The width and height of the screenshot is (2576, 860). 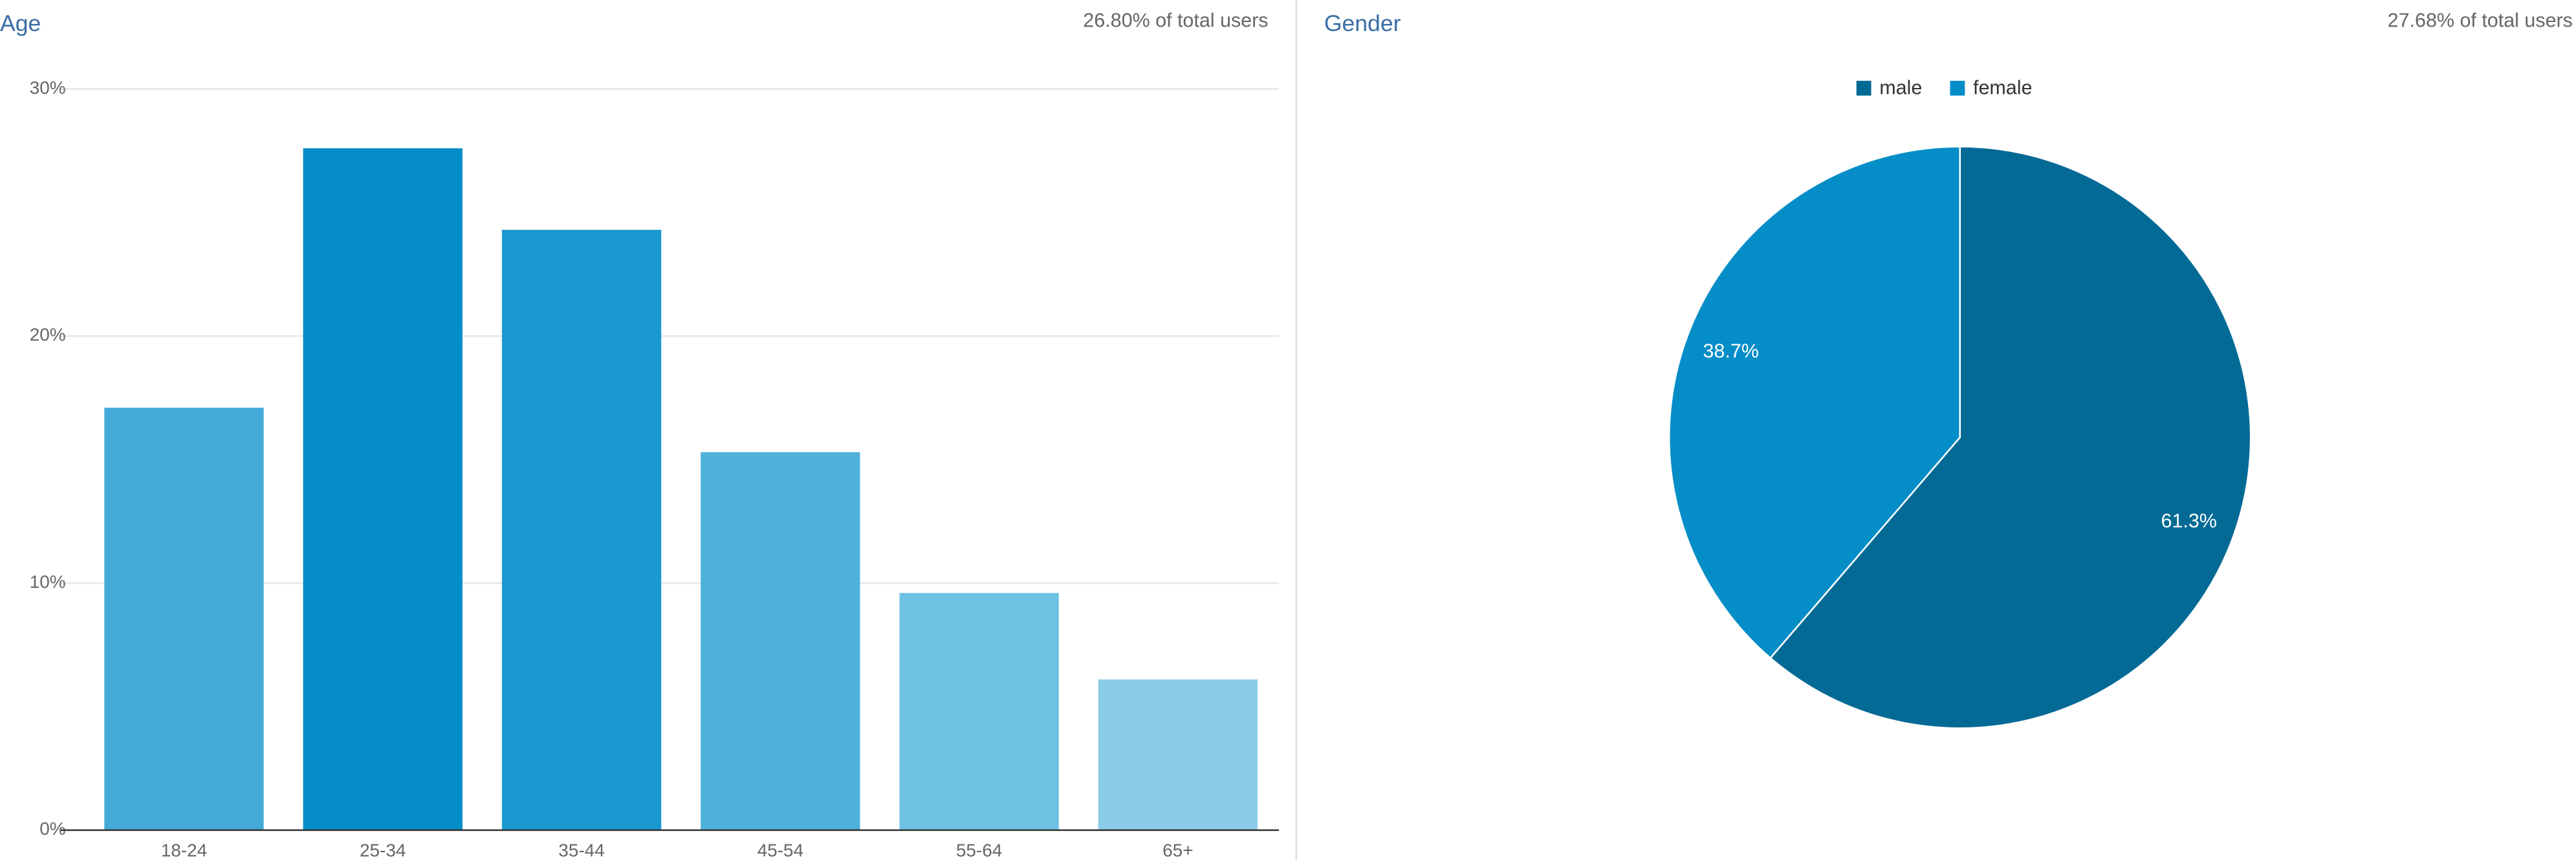 I want to click on slice-label: 38.7%, so click(x=1730, y=351).